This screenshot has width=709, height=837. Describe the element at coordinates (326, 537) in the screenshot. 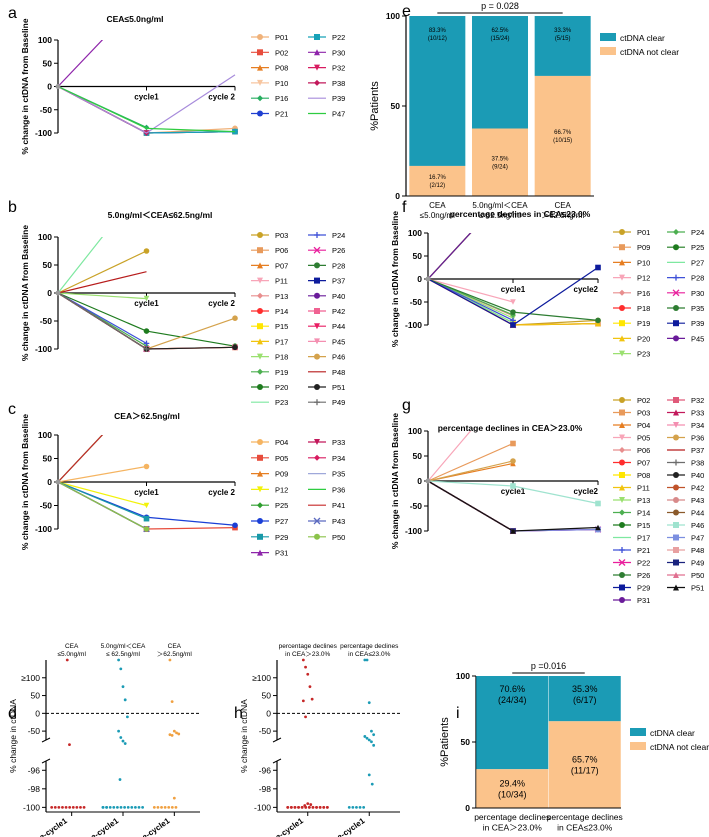

I see `legend-item-P50: P50` at that location.